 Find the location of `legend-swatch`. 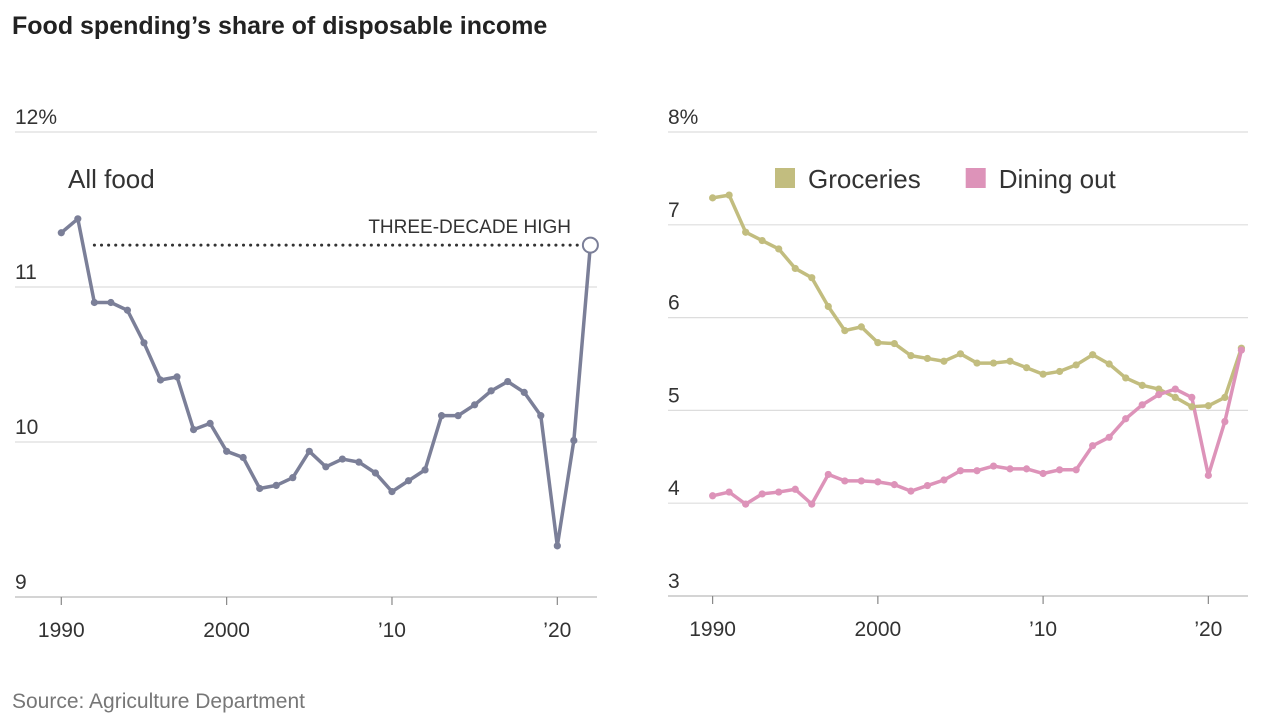

legend-swatch is located at coordinates (975, 178).